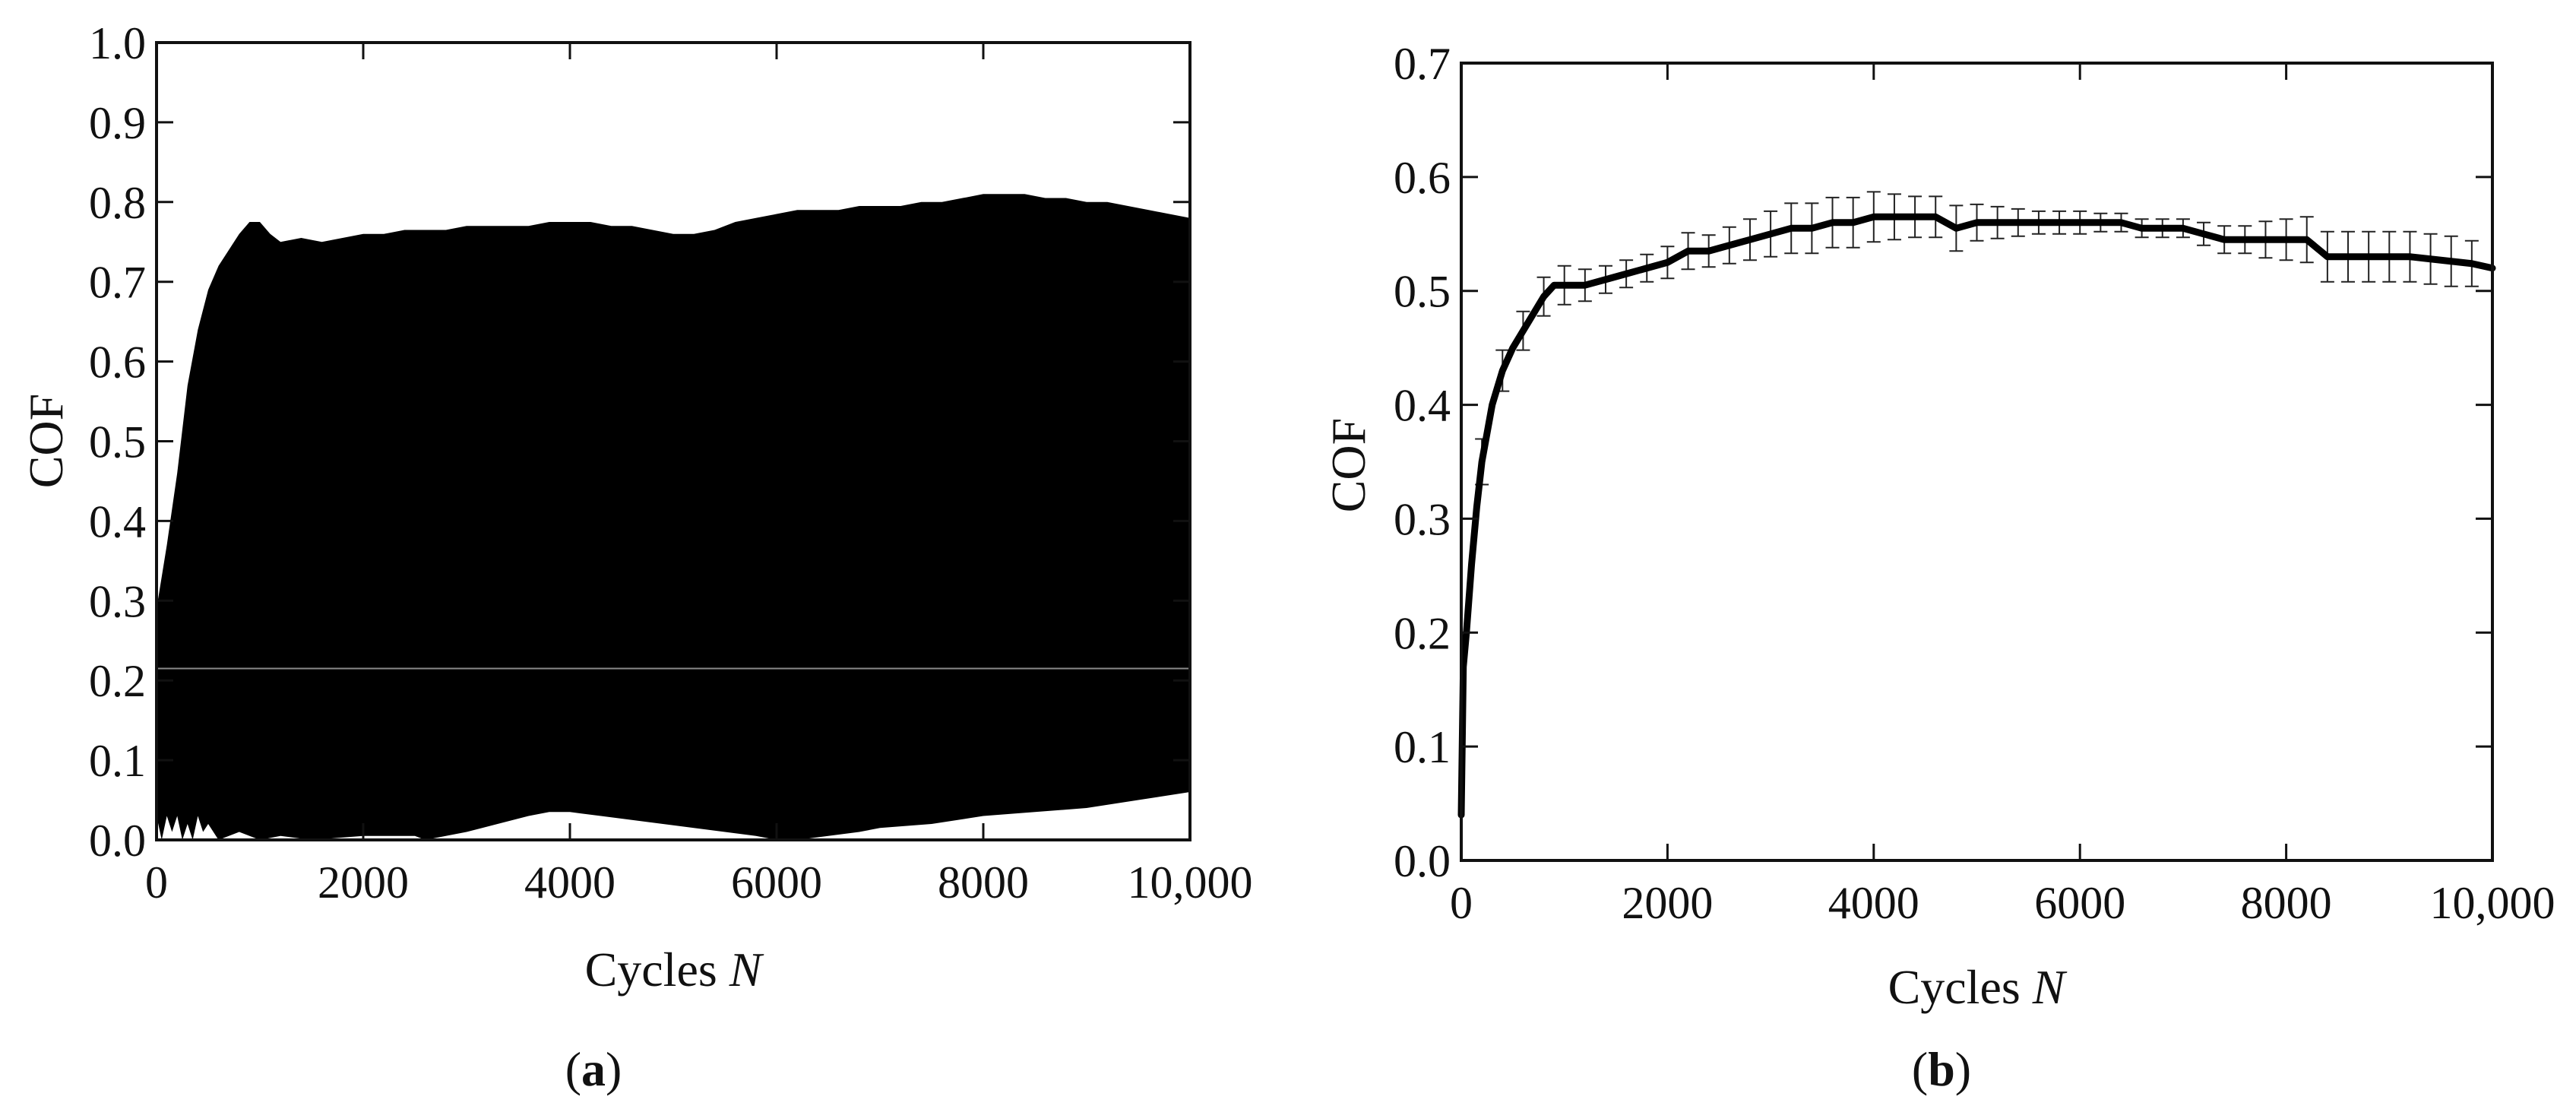  I want to click on panel-label-b: (b), so click(1942, 1069).